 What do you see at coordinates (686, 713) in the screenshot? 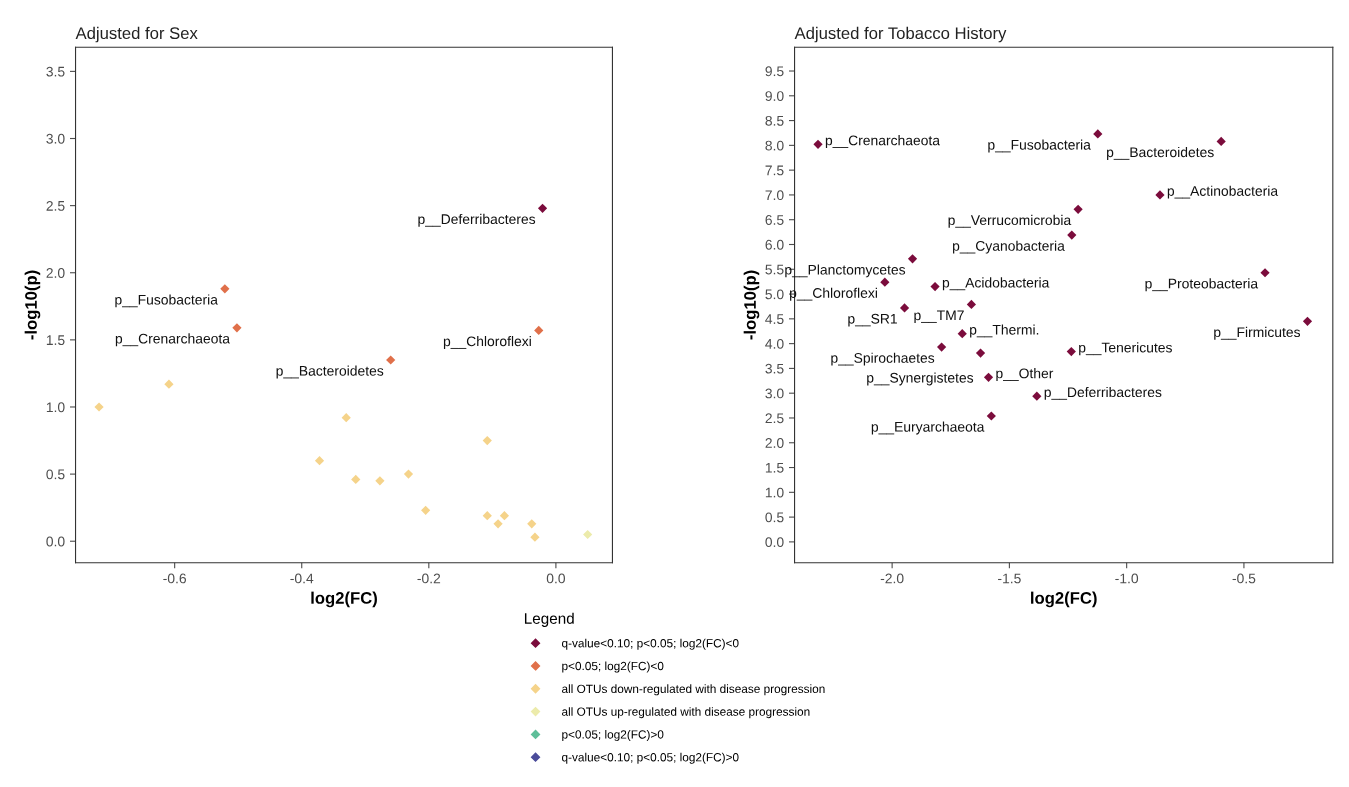
I see `legend-label: all OTUs up-regulated with disease progression` at bounding box center [686, 713].